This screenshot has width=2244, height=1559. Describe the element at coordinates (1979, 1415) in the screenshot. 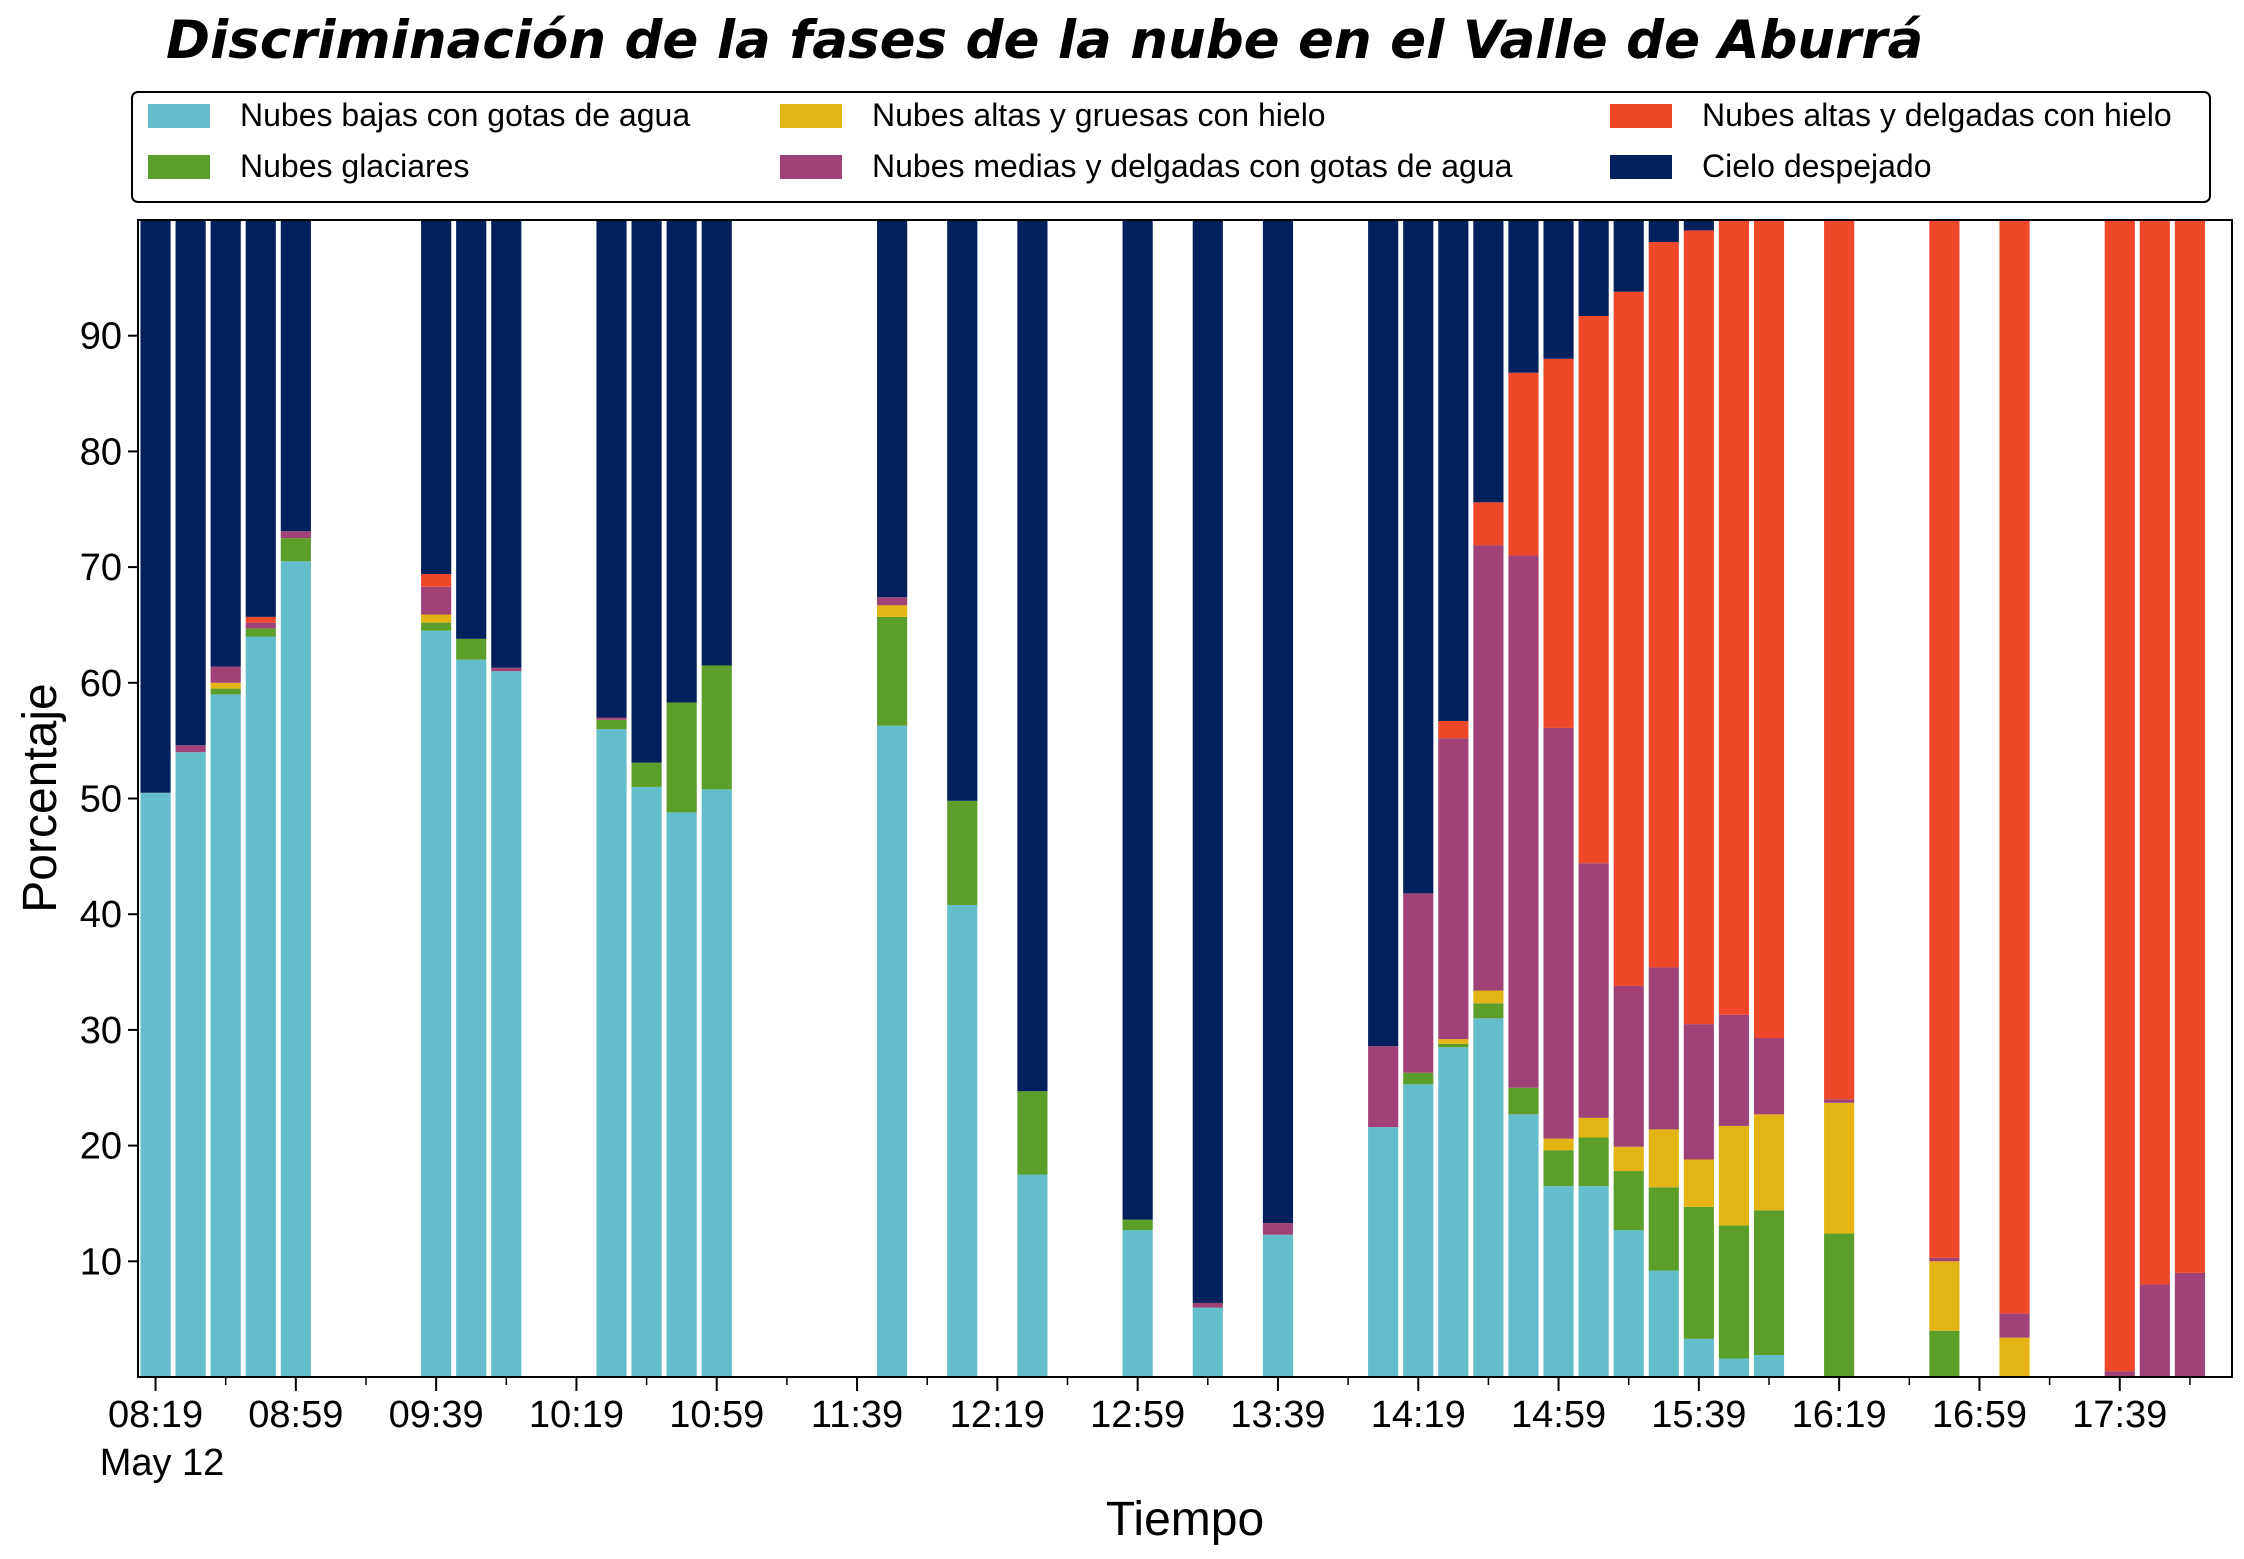

I see `x-tick-label: 16:59` at that location.